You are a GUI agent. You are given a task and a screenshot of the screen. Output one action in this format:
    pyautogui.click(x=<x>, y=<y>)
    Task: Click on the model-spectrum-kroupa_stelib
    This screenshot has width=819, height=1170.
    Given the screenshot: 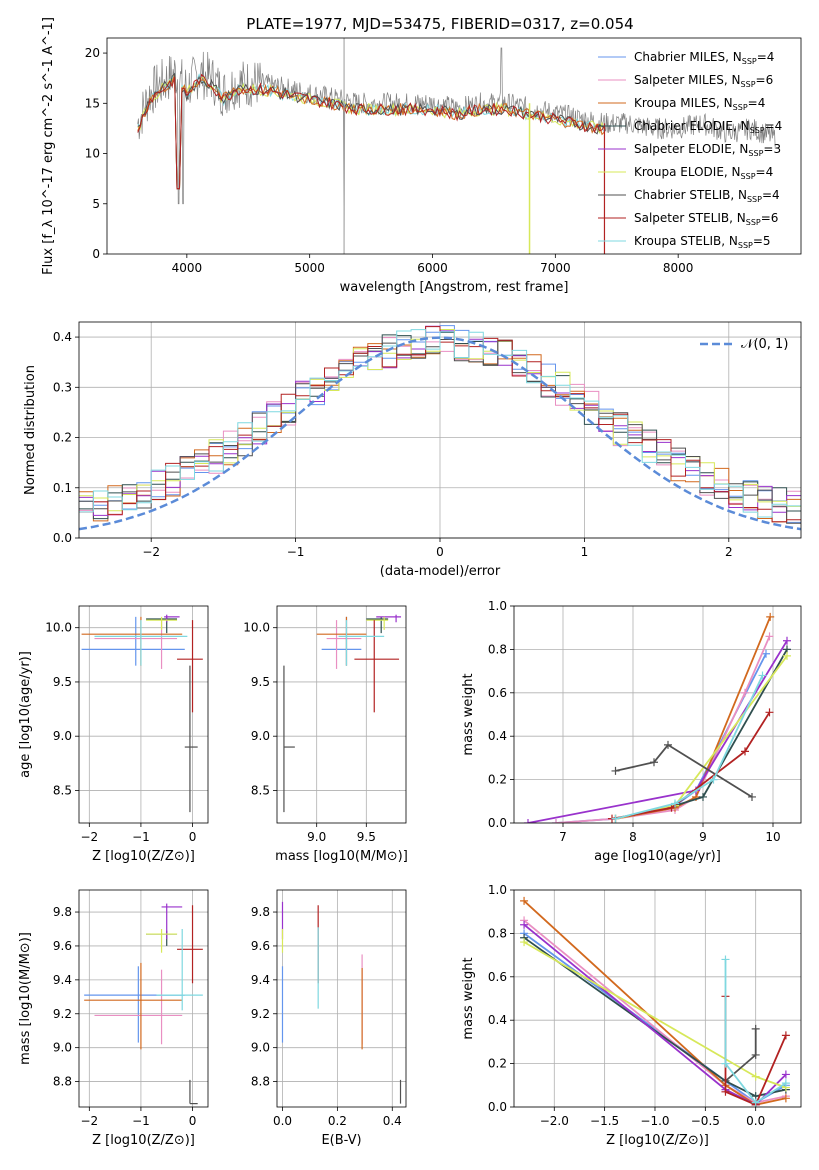 What is the action you would take?
    pyautogui.click(x=371, y=131)
    